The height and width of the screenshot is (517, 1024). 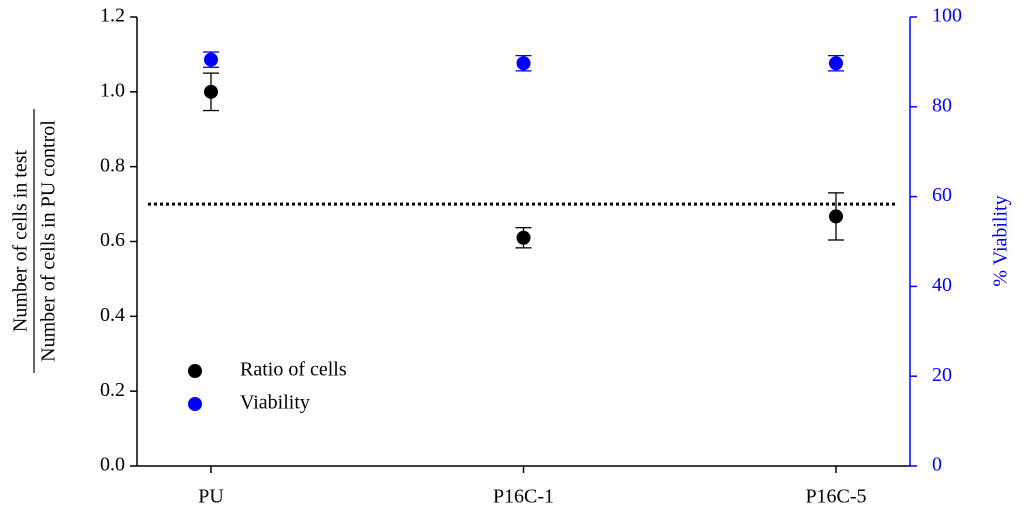 What do you see at coordinates (112, 240) in the screenshot?
I see `y-tick-label: 0.6` at bounding box center [112, 240].